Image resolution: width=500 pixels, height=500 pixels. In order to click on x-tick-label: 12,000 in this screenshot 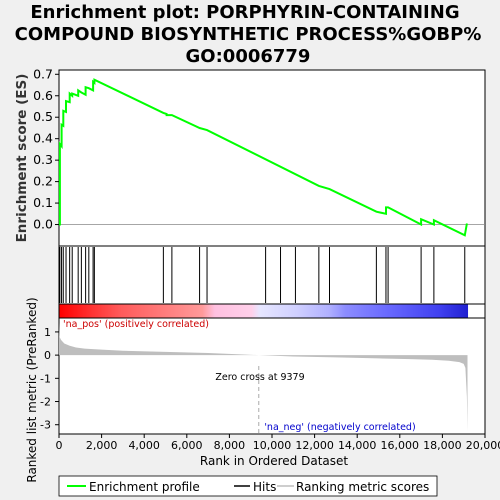, I will do `click(314, 445)`.